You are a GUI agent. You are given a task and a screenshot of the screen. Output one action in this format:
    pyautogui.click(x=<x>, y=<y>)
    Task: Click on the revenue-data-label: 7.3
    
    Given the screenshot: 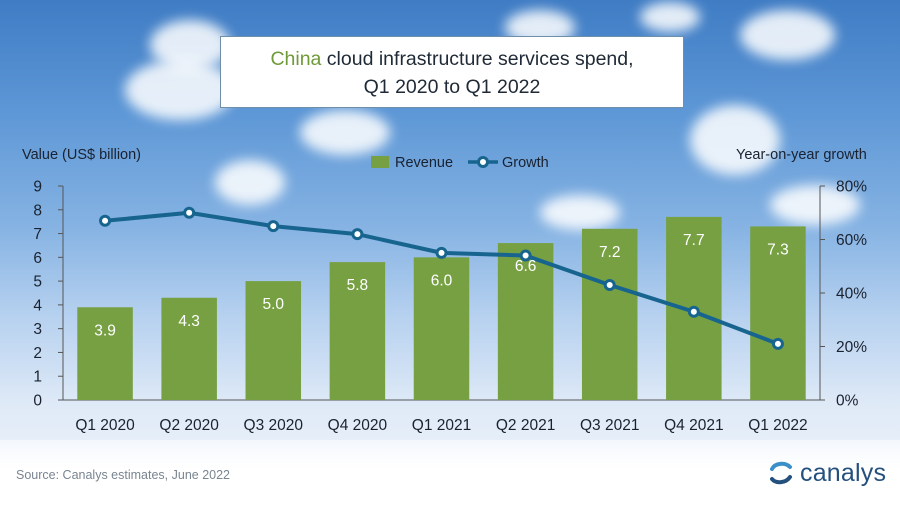 What is the action you would take?
    pyautogui.click(x=778, y=249)
    